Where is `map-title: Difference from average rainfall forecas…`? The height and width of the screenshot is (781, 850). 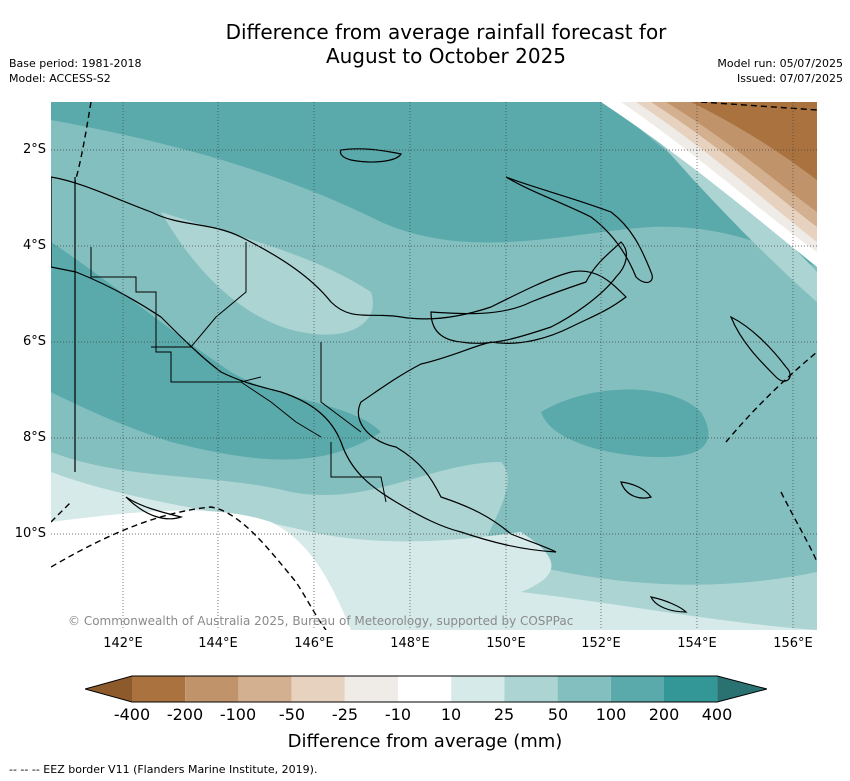 map-title: Difference from average rainfall forecas… is located at coordinates (425, 44).